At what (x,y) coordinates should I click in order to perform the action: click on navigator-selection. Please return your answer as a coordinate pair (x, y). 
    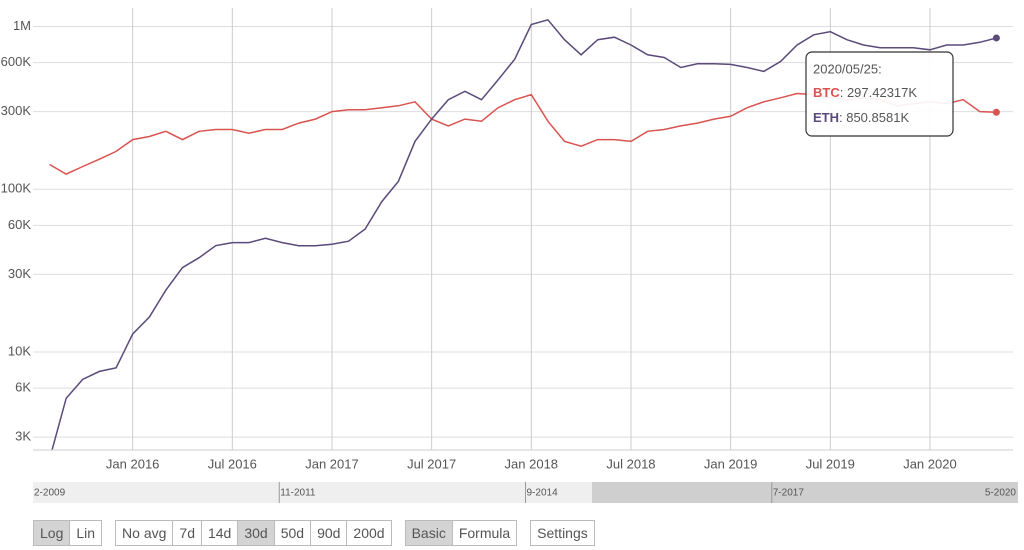
    Looking at the image, I should click on (805, 492).